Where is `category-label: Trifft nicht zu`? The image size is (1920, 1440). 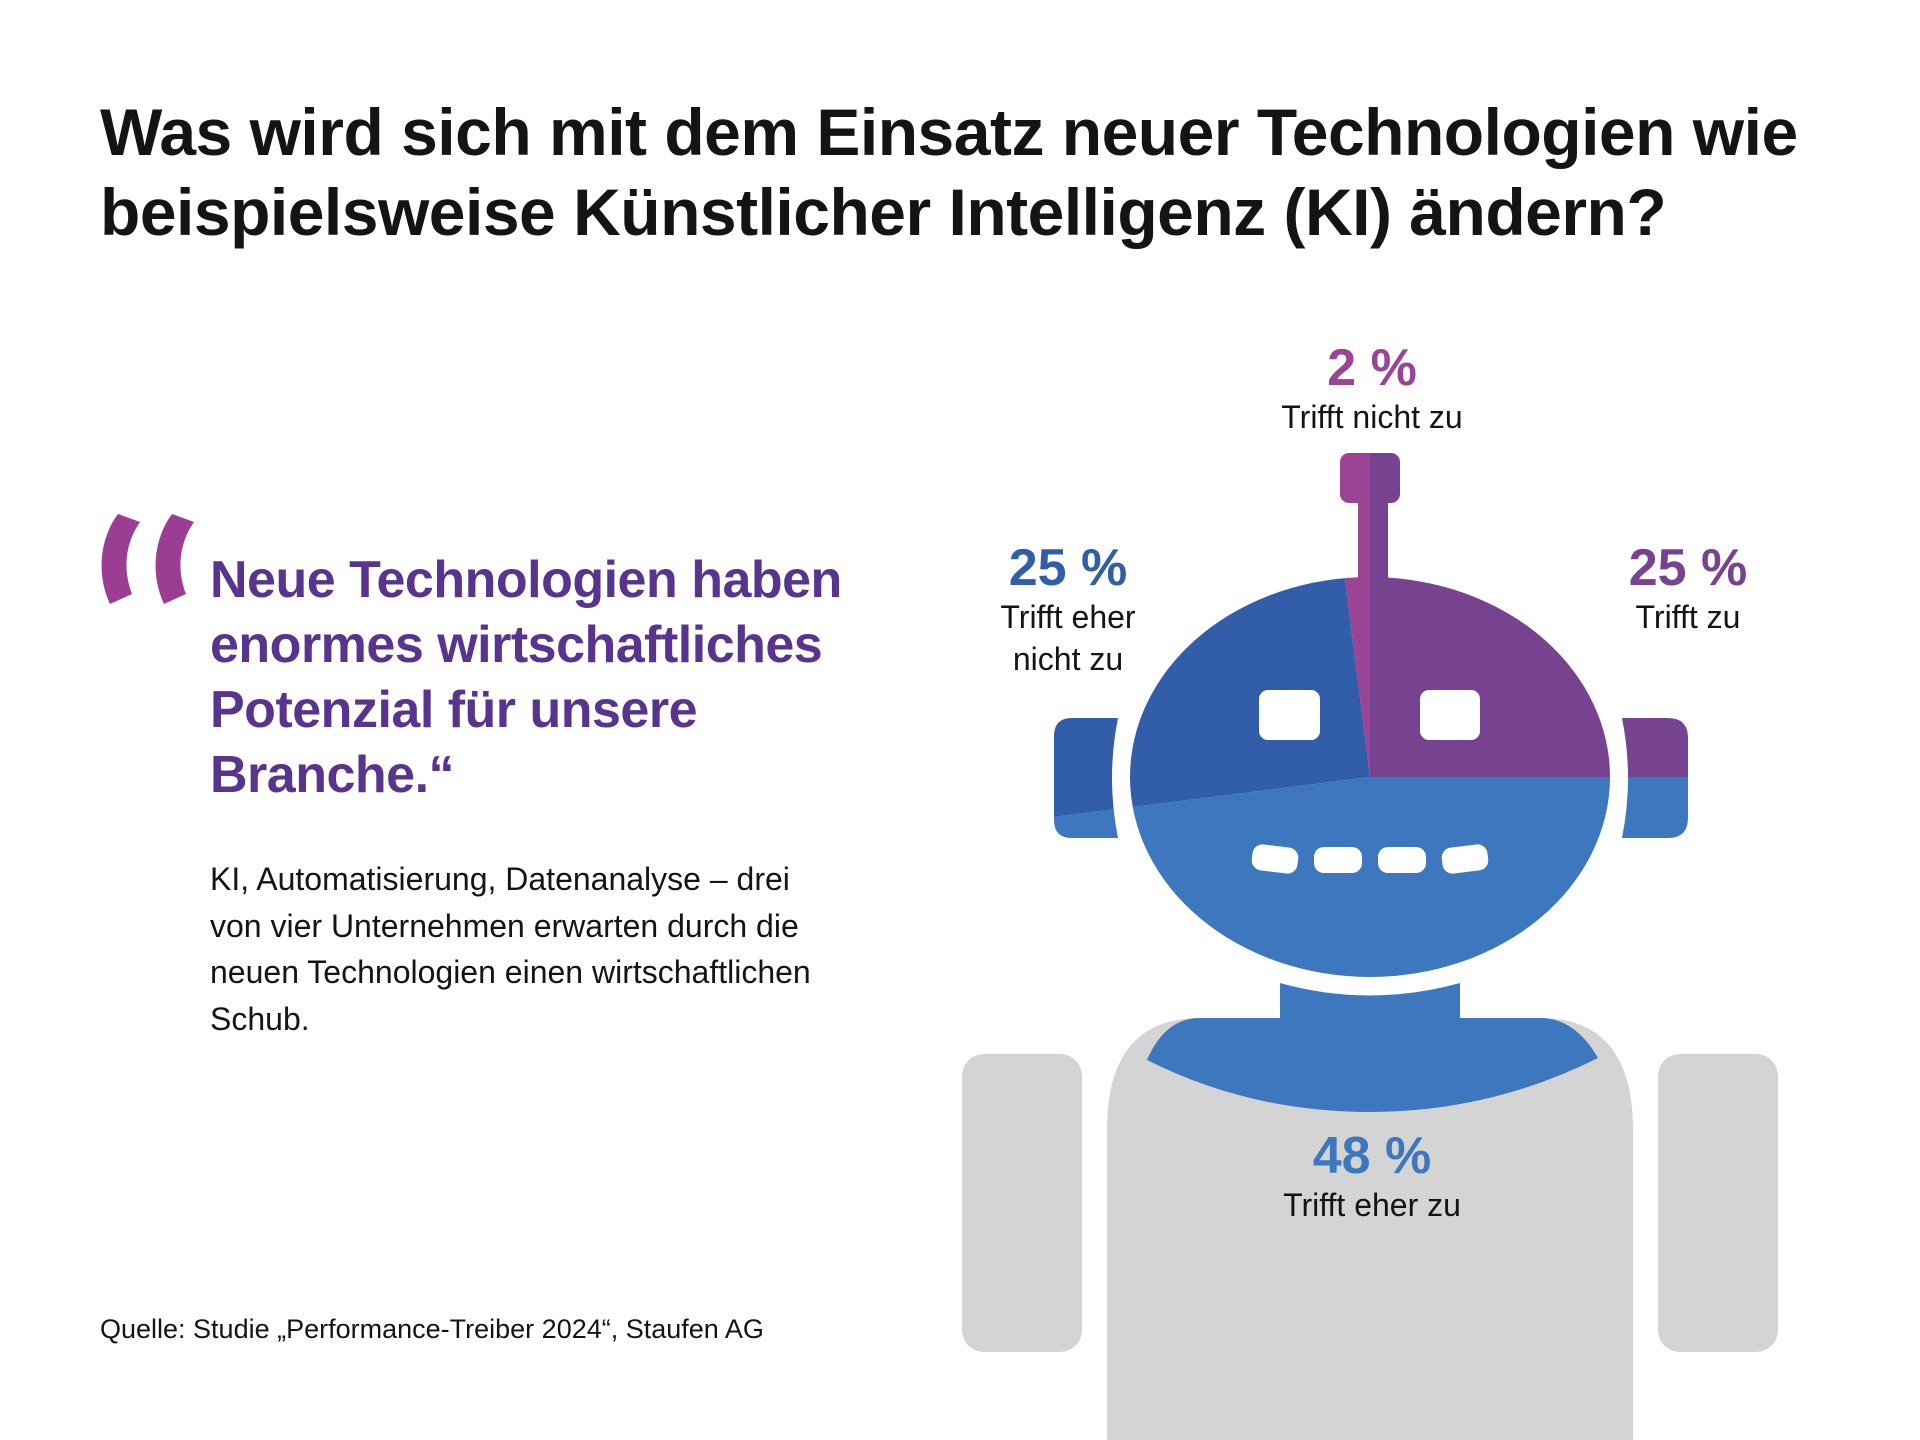
category-label: Trifft nicht zu is located at coordinates (1372, 417).